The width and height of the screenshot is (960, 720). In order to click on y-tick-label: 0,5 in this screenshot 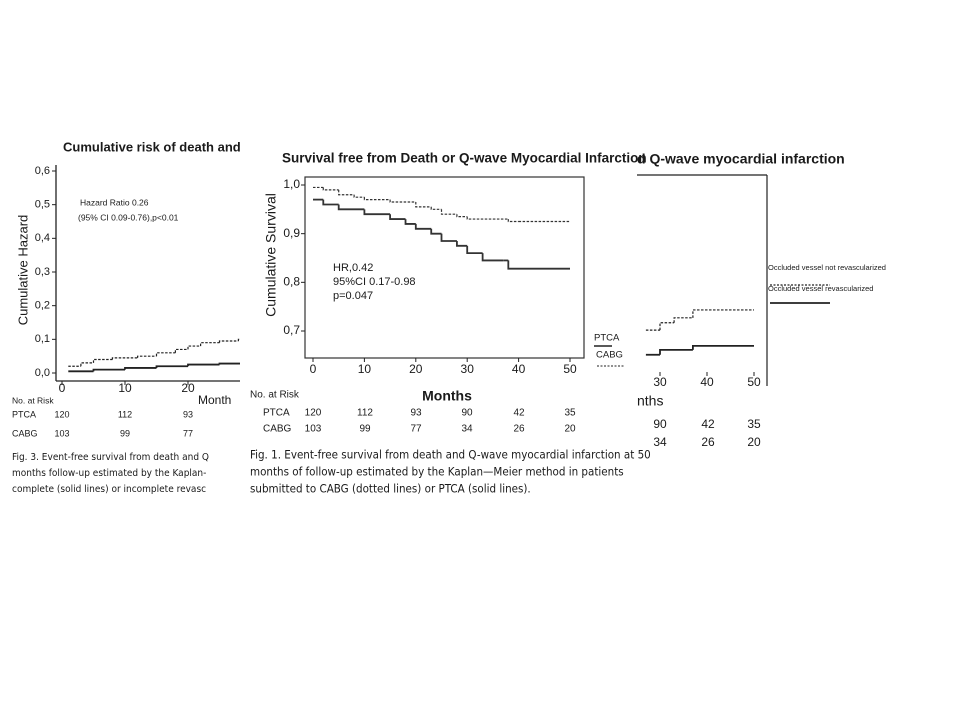, I will do `click(42, 205)`.